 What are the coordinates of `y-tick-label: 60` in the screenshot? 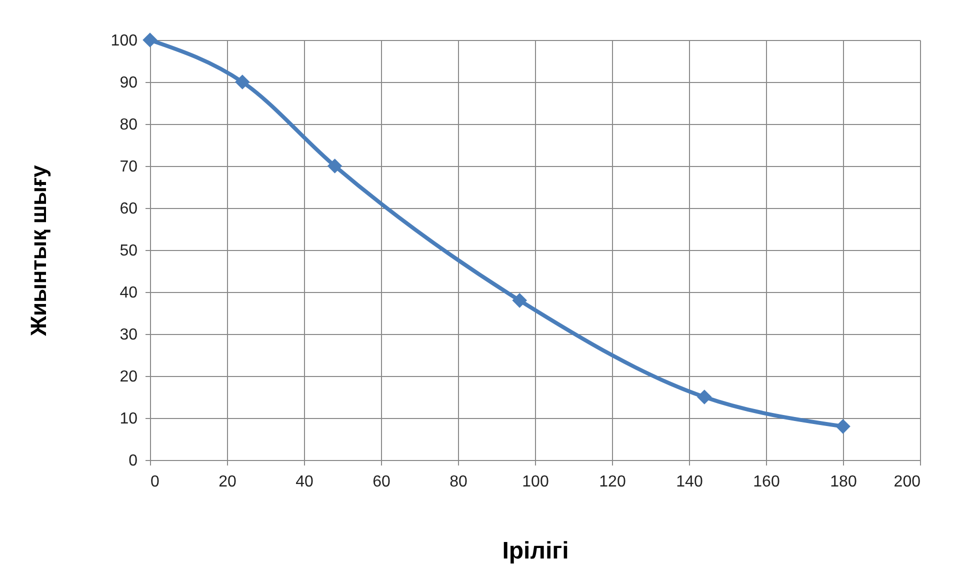 It's located at (129, 209).